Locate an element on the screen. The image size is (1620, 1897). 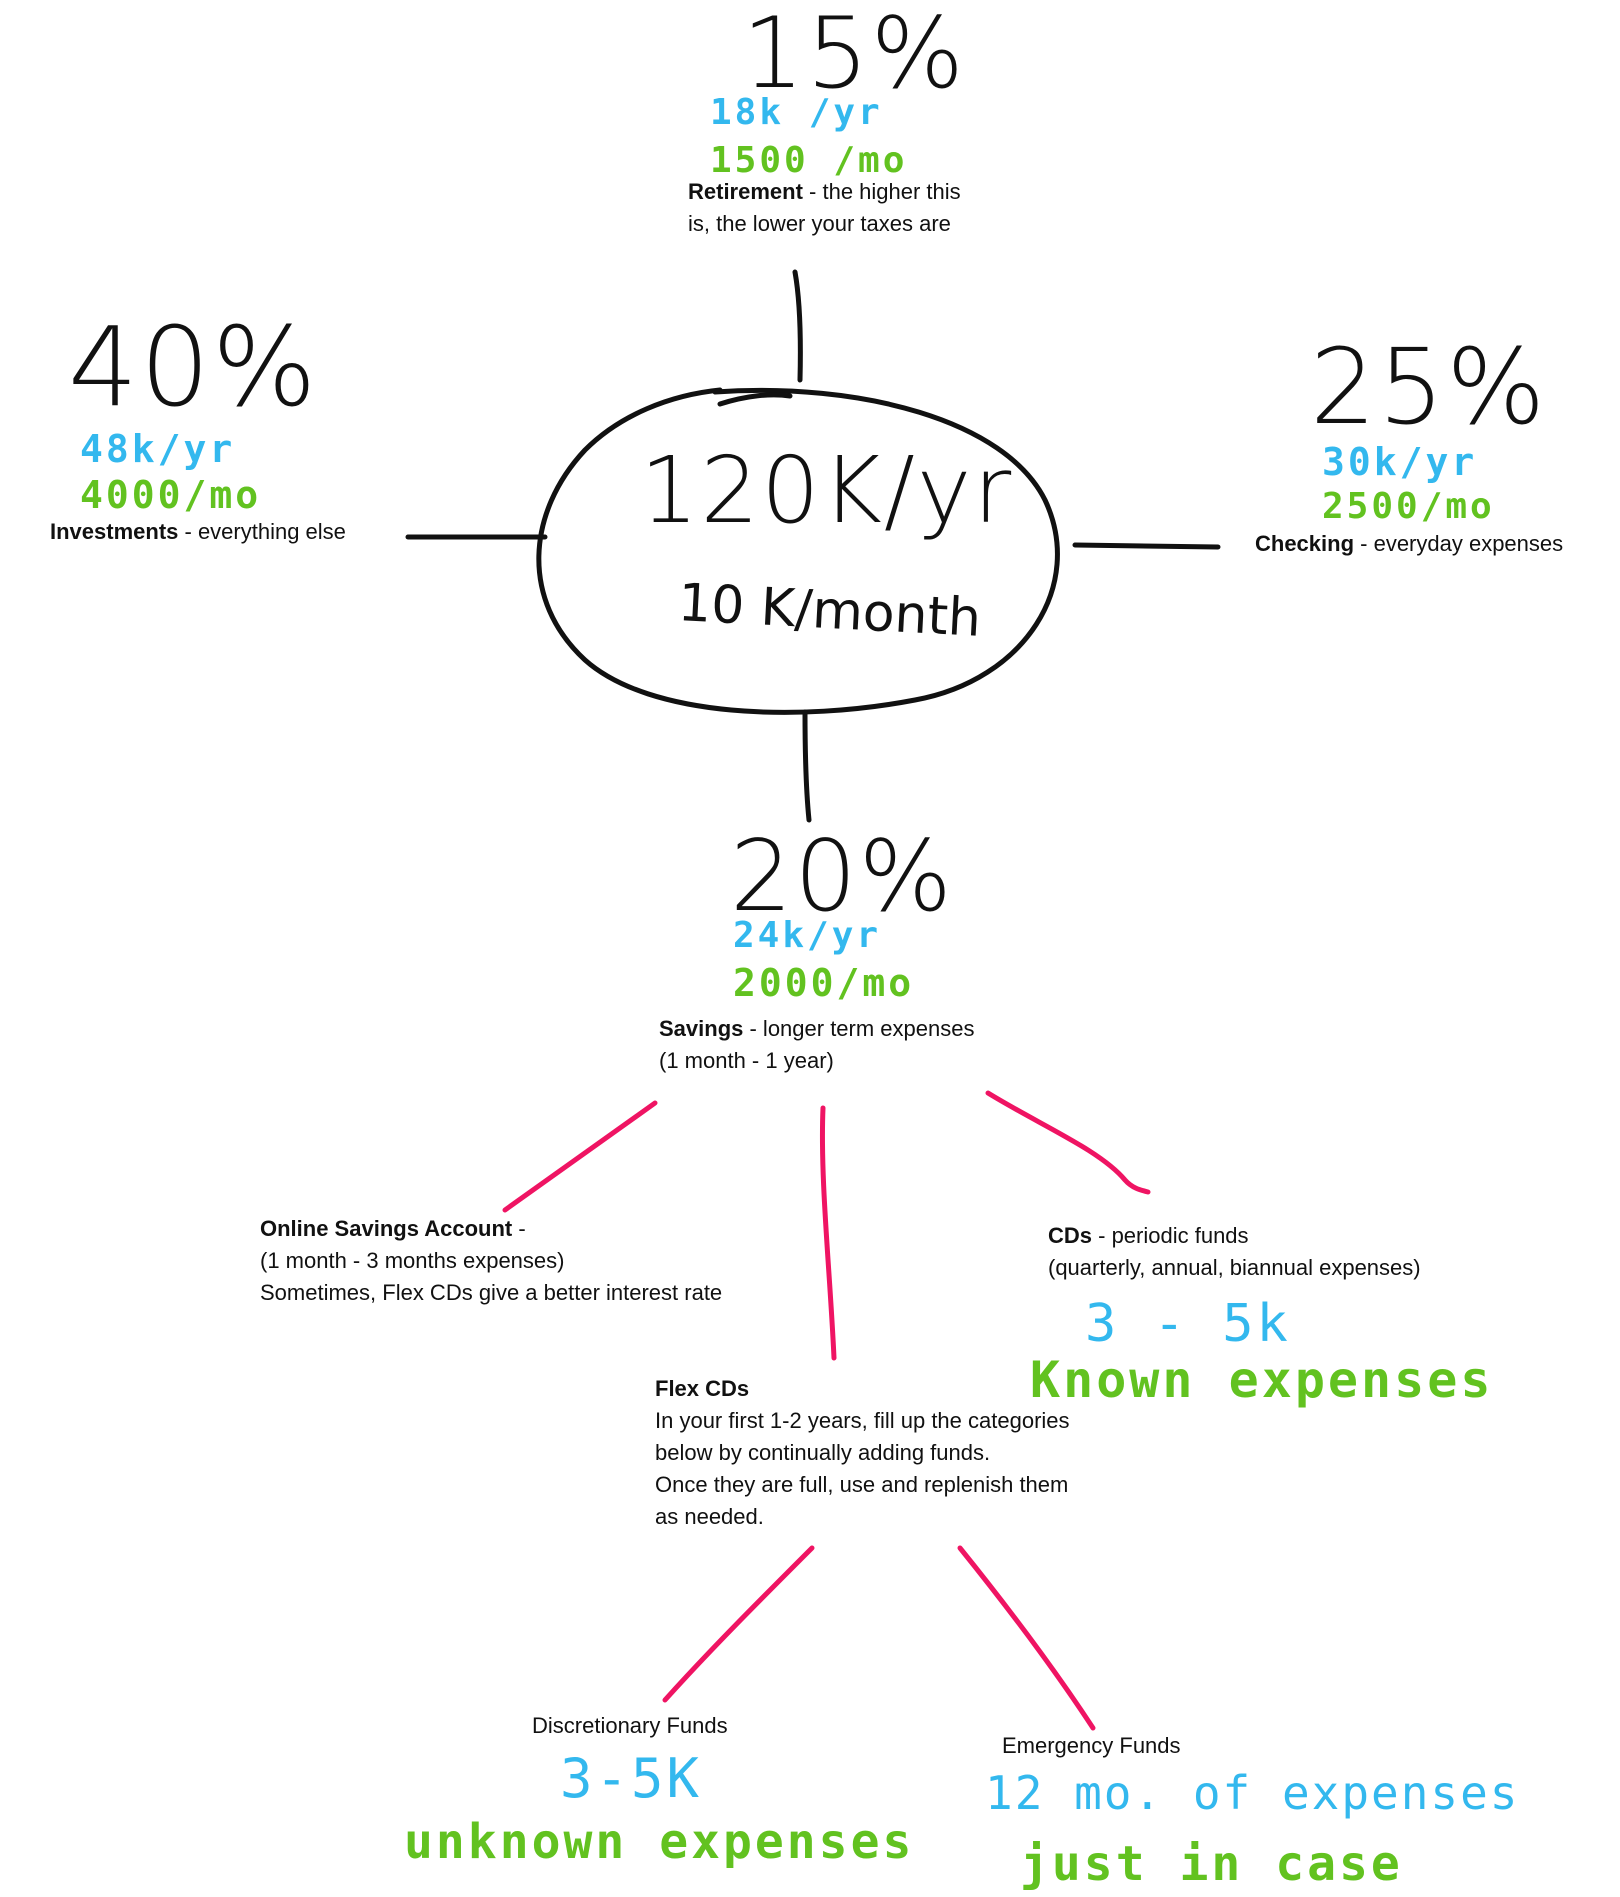
checking-label: Checking - everyday expenses is located at coordinates (1409, 544).